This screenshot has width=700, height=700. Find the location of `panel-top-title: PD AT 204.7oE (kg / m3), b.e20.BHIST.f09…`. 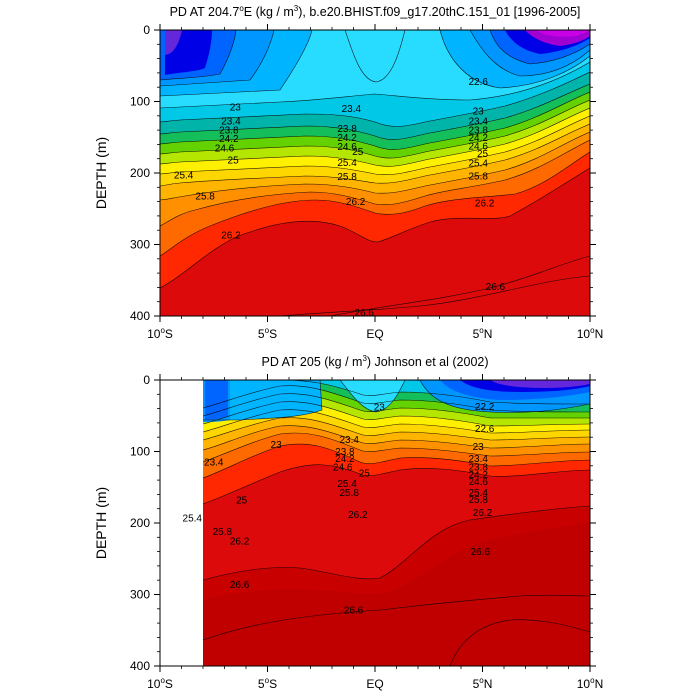

panel-top-title: PD AT 204.7oE (kg / m3), b.e20.BHIST.f09… is located at coordinates (375, 11).